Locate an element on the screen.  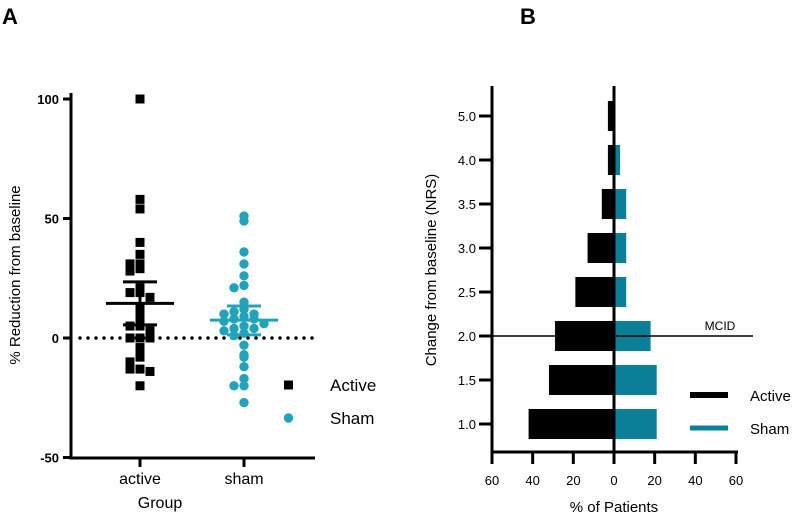
legend-marker-active is located at coordinates (288, 385).